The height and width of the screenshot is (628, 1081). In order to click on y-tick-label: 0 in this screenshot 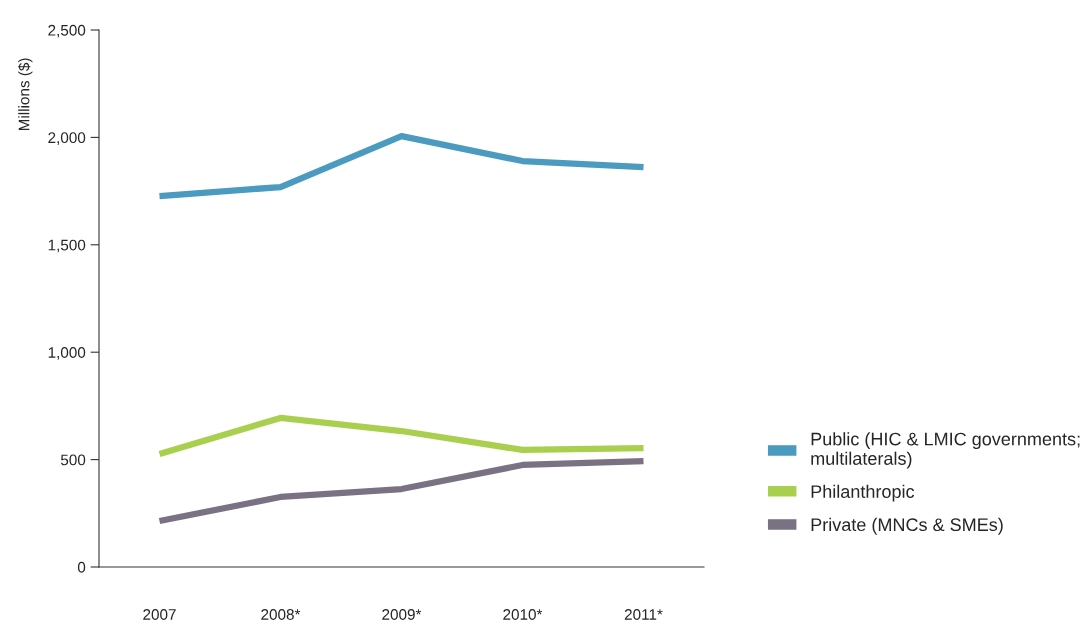, I will do `click(81, 567)`.